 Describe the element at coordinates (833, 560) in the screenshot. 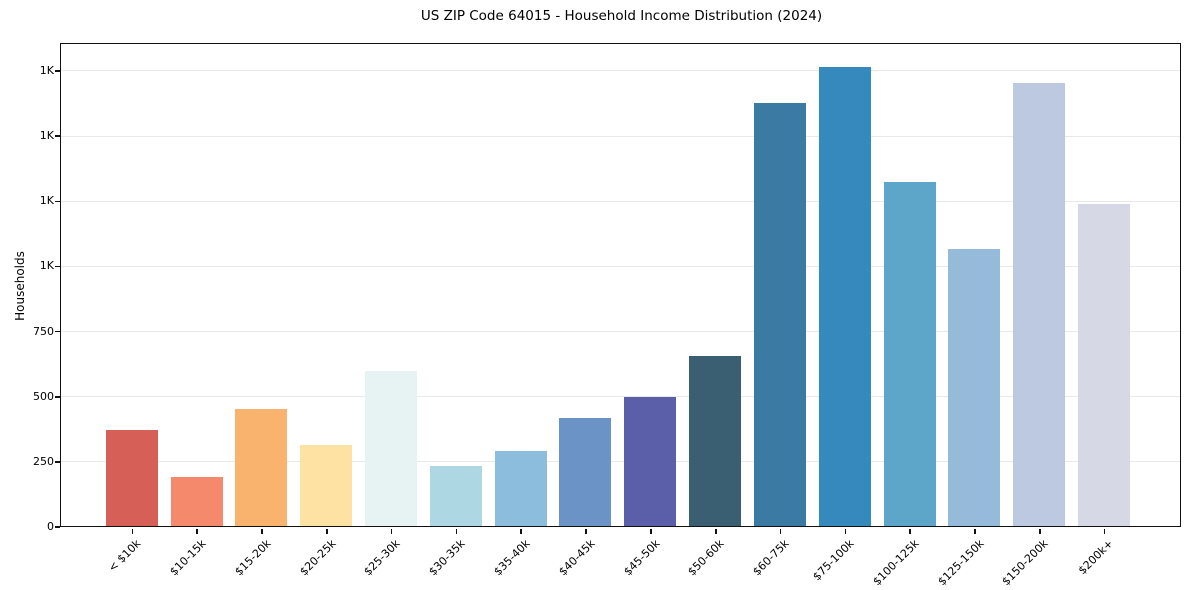

I see `x-tick-label: $75-100k` at that location.